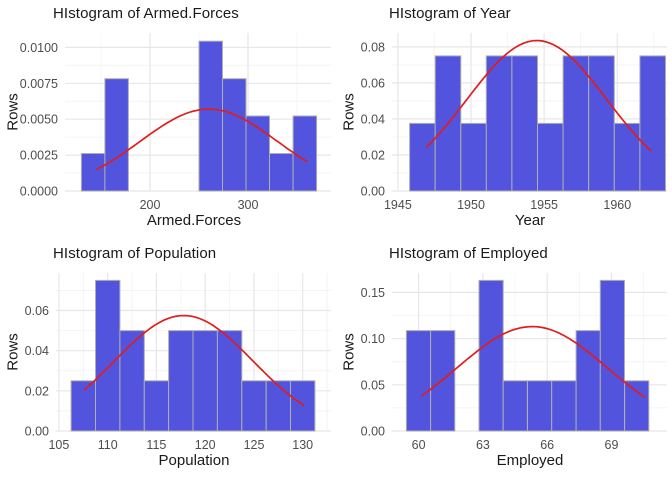 The width and height of the screenshot is (672, 480). Describe the element at coordinates (13, 112) in the screenshot. I see `y-axis-title-armed-forces: Rows` at that location.